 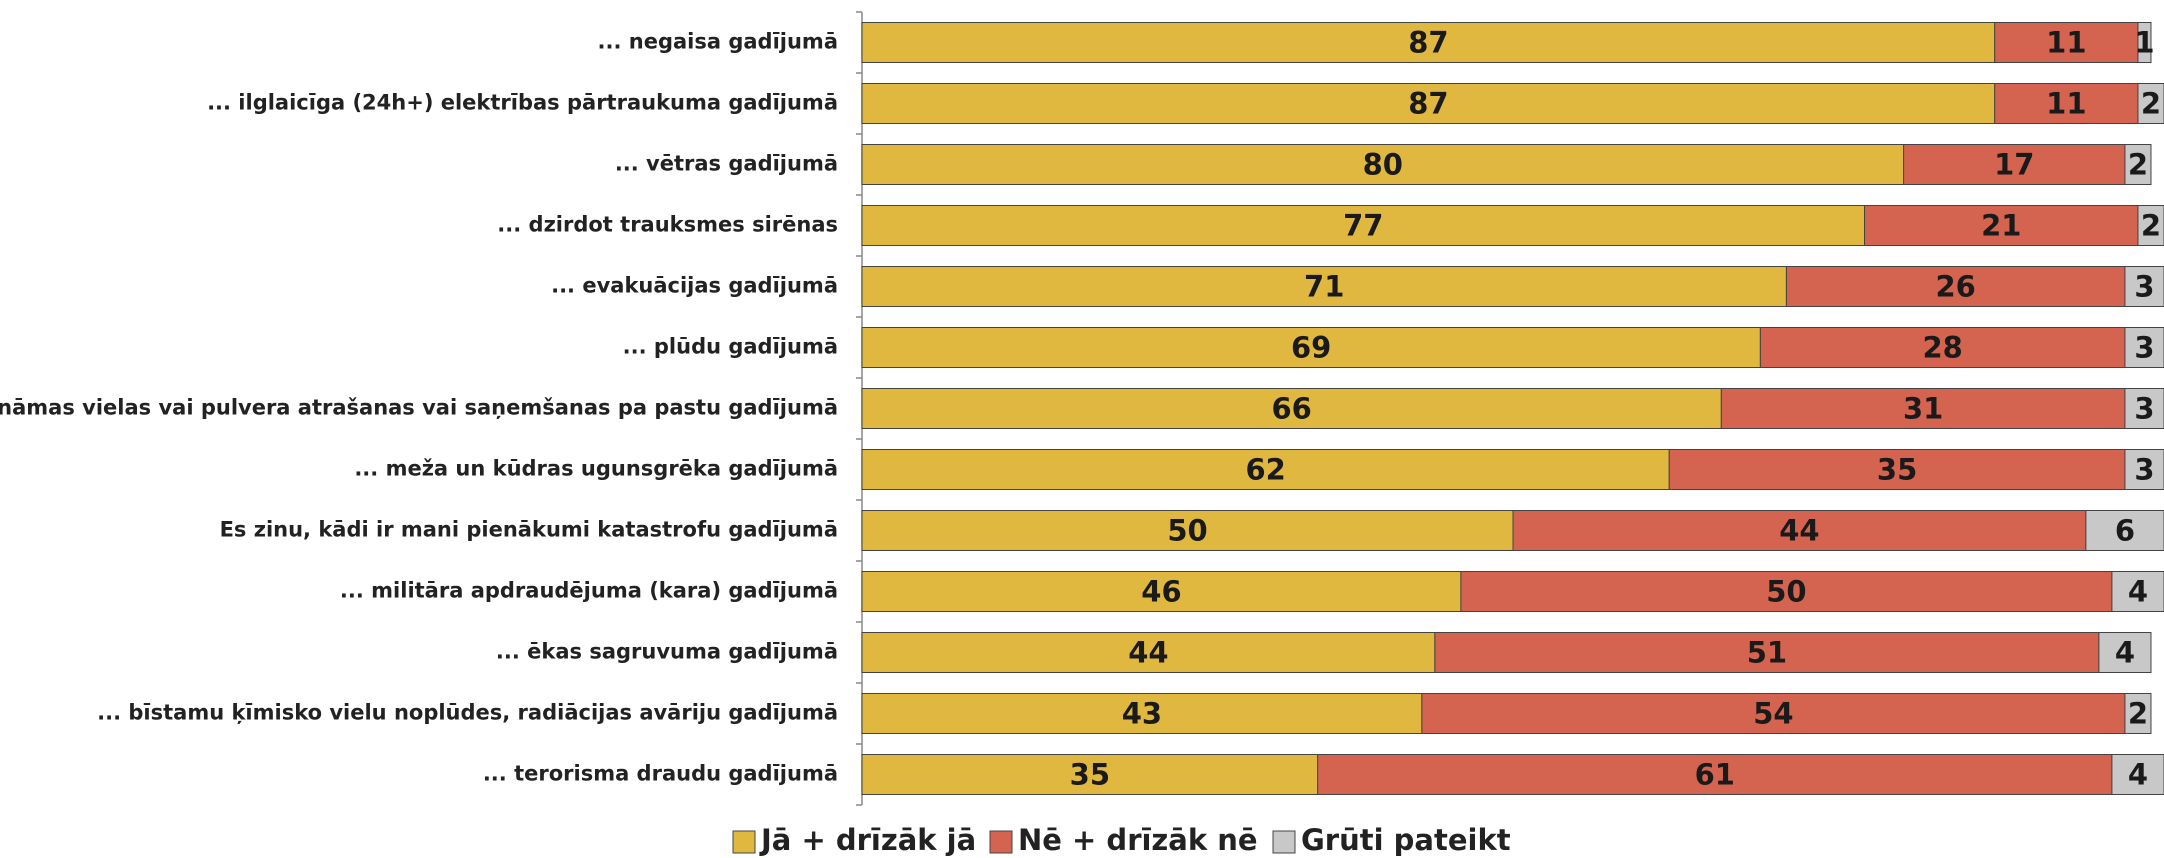 I want to click on value-label: 54, so click(x=1773, y=714).